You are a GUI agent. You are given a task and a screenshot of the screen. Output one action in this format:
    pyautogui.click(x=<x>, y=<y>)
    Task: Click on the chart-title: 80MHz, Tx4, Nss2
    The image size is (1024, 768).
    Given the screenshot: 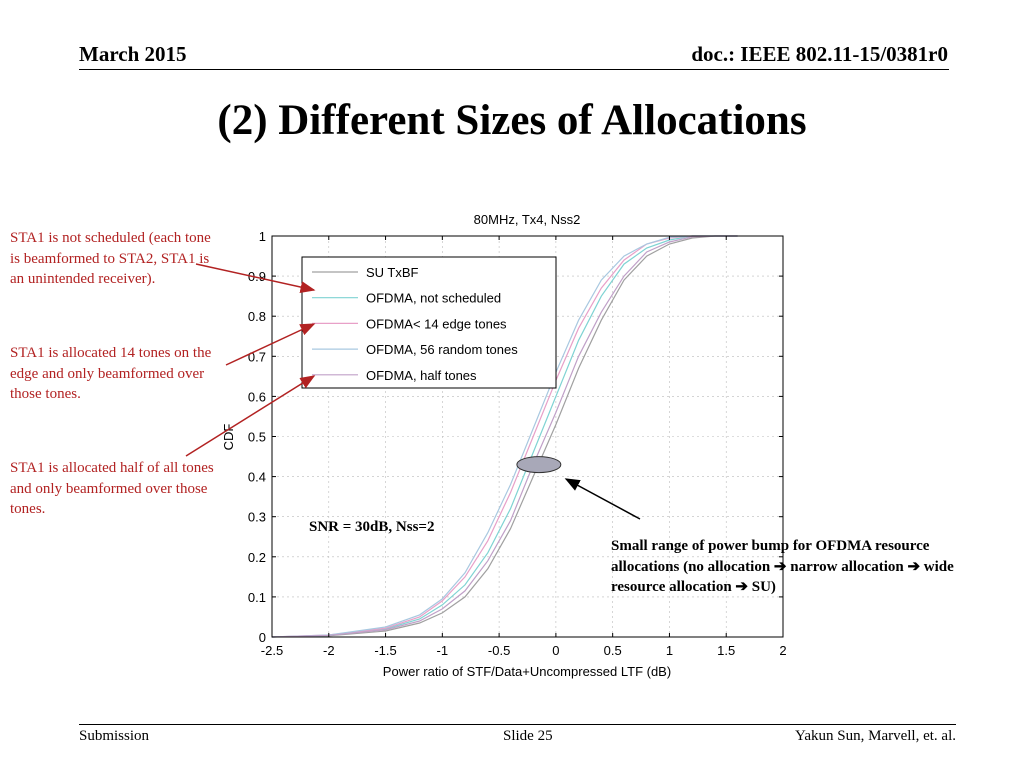 What is the action you would take?
    pyautogui.click(x=527, y=219)
    